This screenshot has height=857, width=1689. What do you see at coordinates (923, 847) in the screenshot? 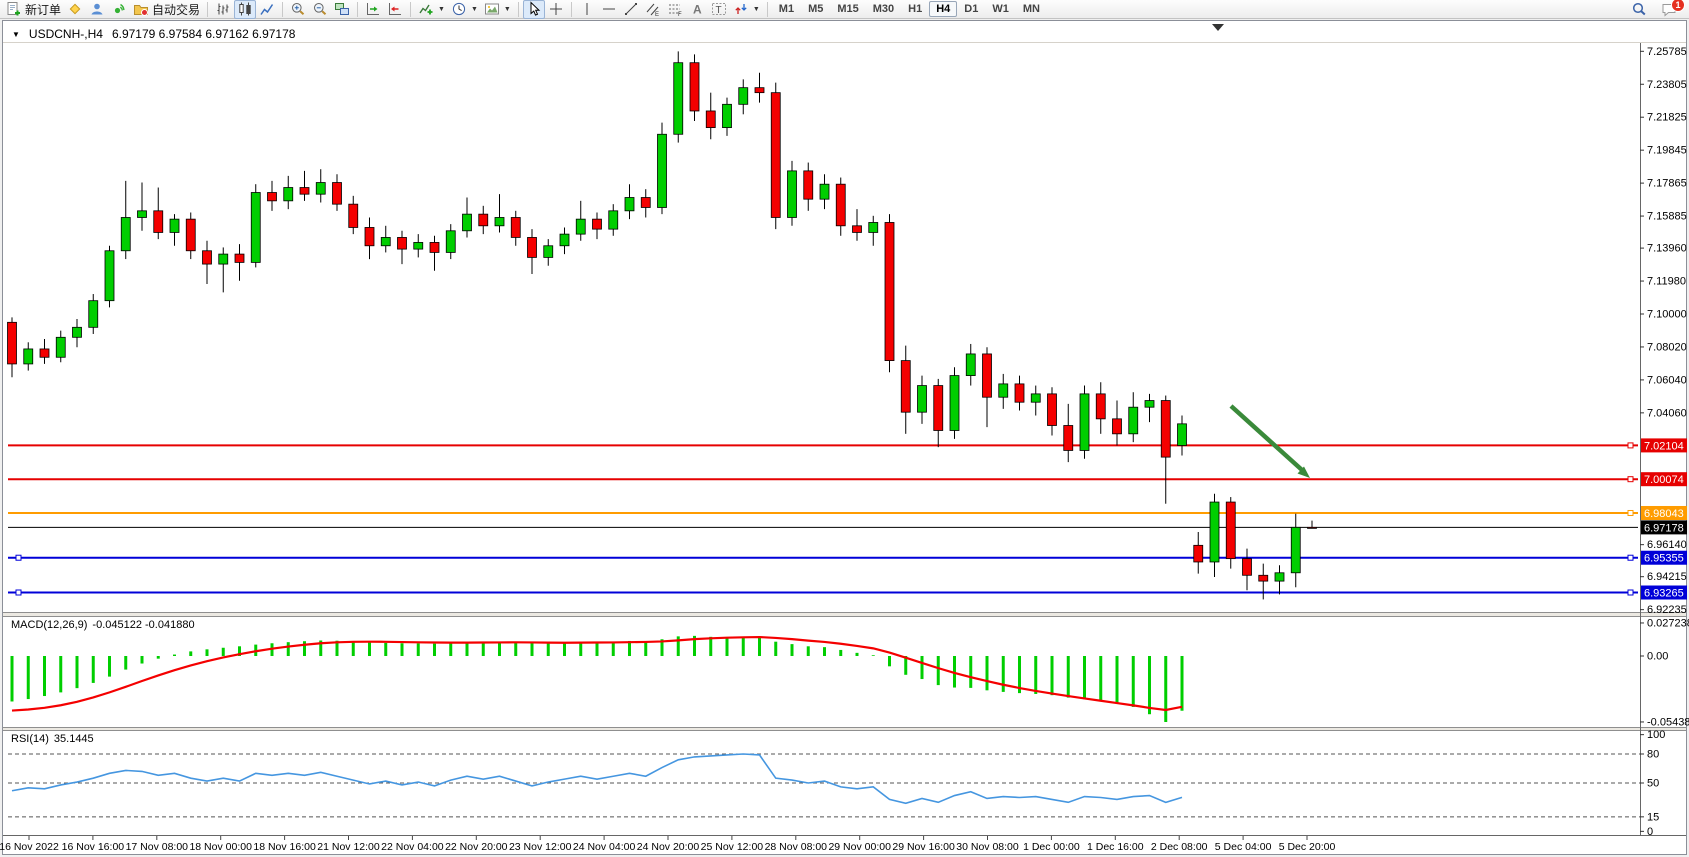
I see `svg-text: 29 Nov 16:00` at bounding box center [923, 847].